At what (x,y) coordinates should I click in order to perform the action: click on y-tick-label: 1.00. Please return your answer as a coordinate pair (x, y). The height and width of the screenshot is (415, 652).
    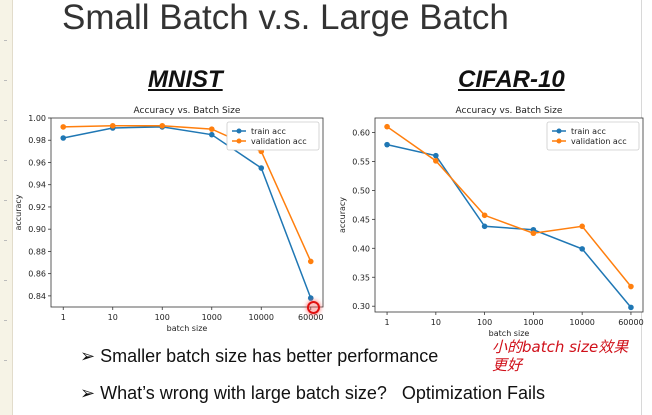
    Looking at the image, I should click on (37, 118).